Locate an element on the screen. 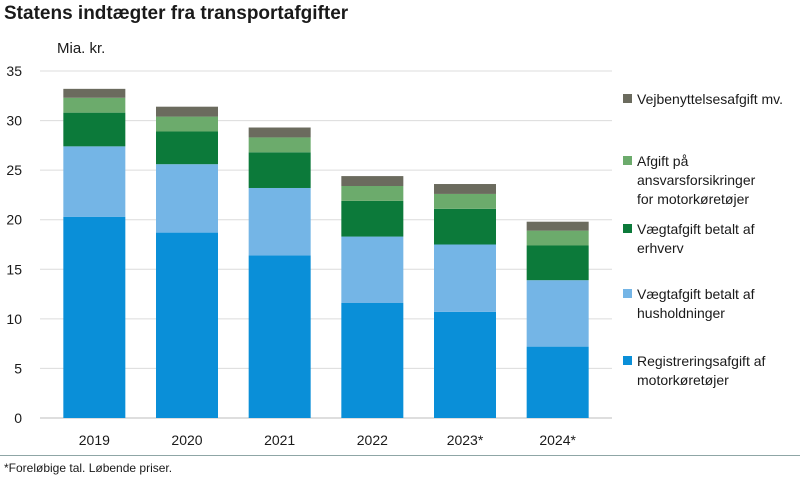 The image size is (800, 479). legend-label: for motorkøretøjer is located at coordinates (693, 199).